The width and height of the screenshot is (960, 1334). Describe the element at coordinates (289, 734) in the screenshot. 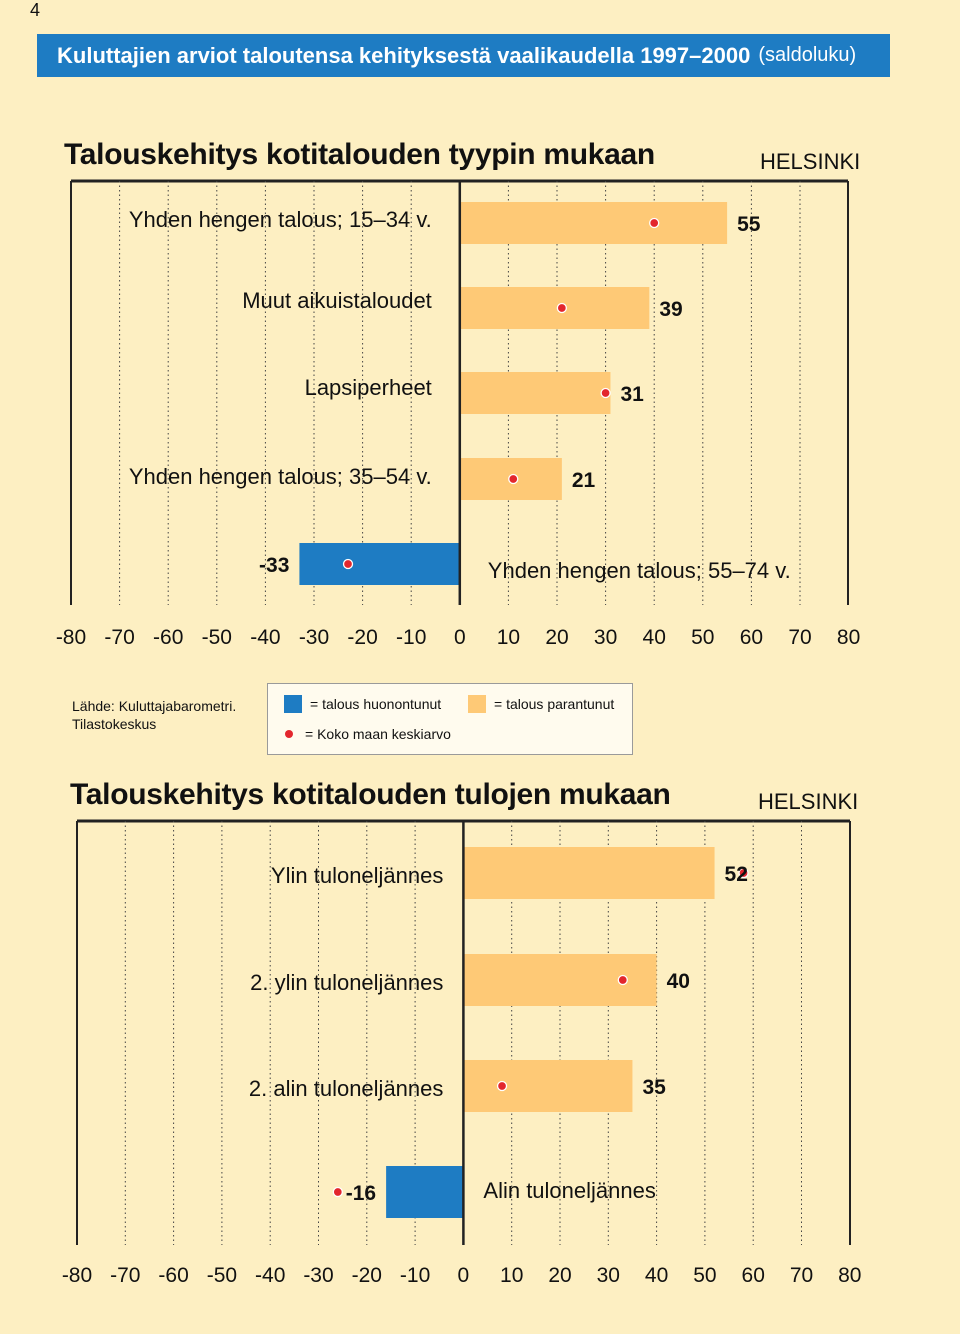

I see `legend-dot-average` at that location.